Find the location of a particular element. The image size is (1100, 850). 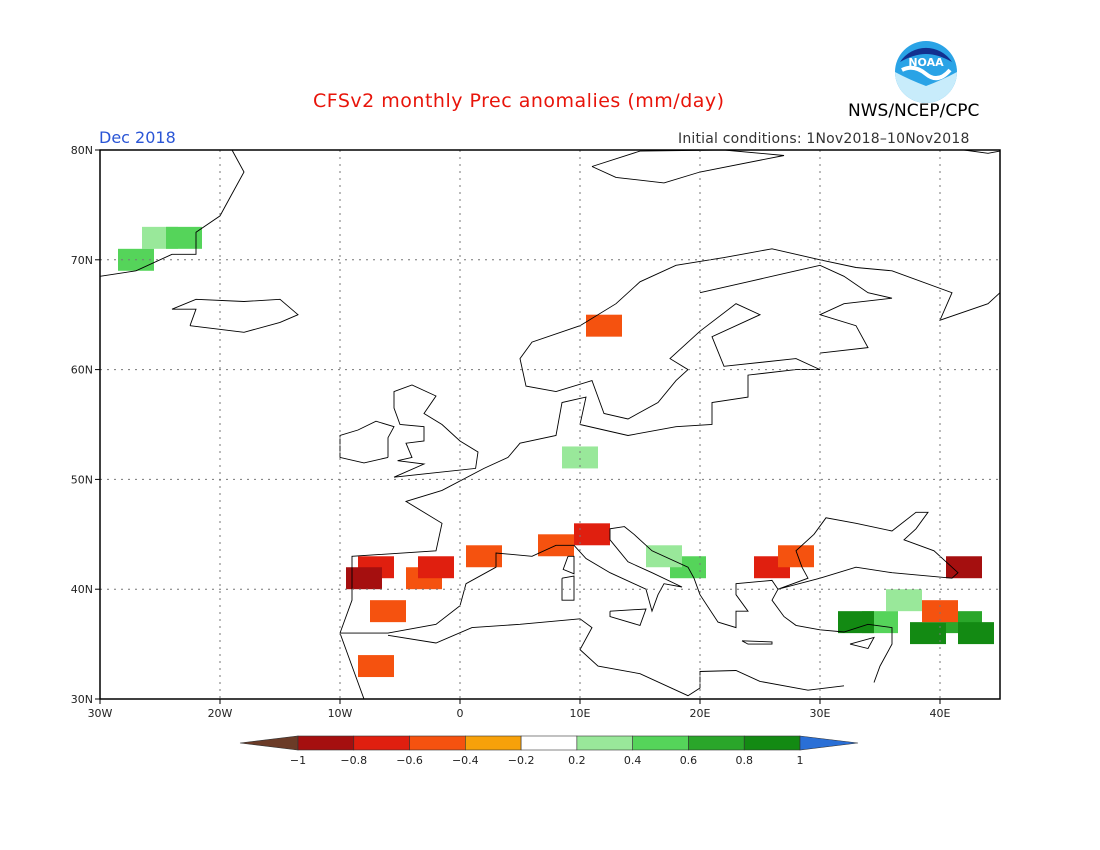

lon-tick-label: 10W is located at coordinates (340, 713).